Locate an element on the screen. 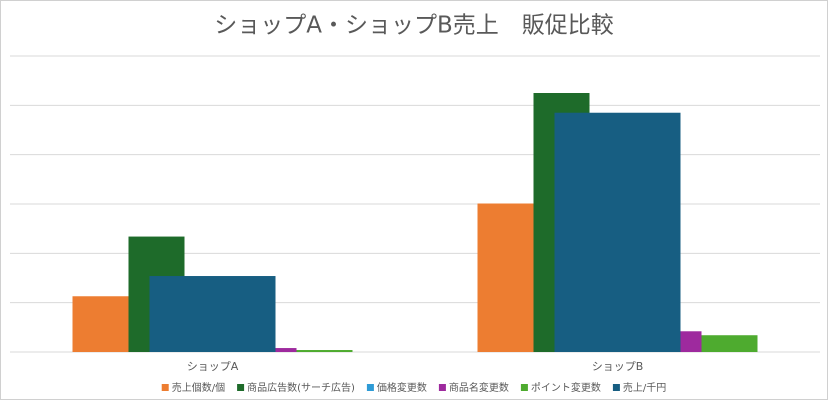  legend-label: ポイント変更数 is located at coordinates (566, 387).